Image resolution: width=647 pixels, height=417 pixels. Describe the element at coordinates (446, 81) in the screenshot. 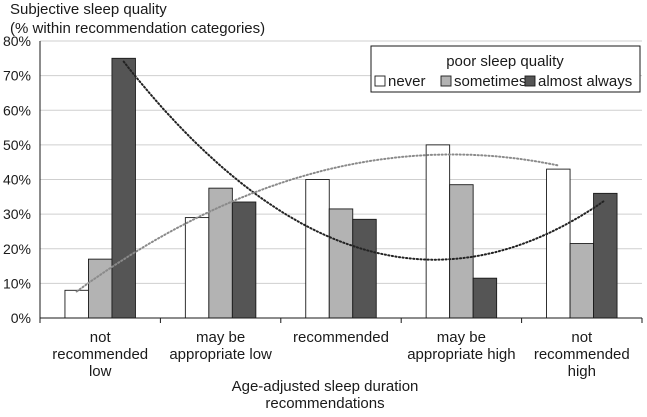

I see `legend-swatch-sometimes` at that location.